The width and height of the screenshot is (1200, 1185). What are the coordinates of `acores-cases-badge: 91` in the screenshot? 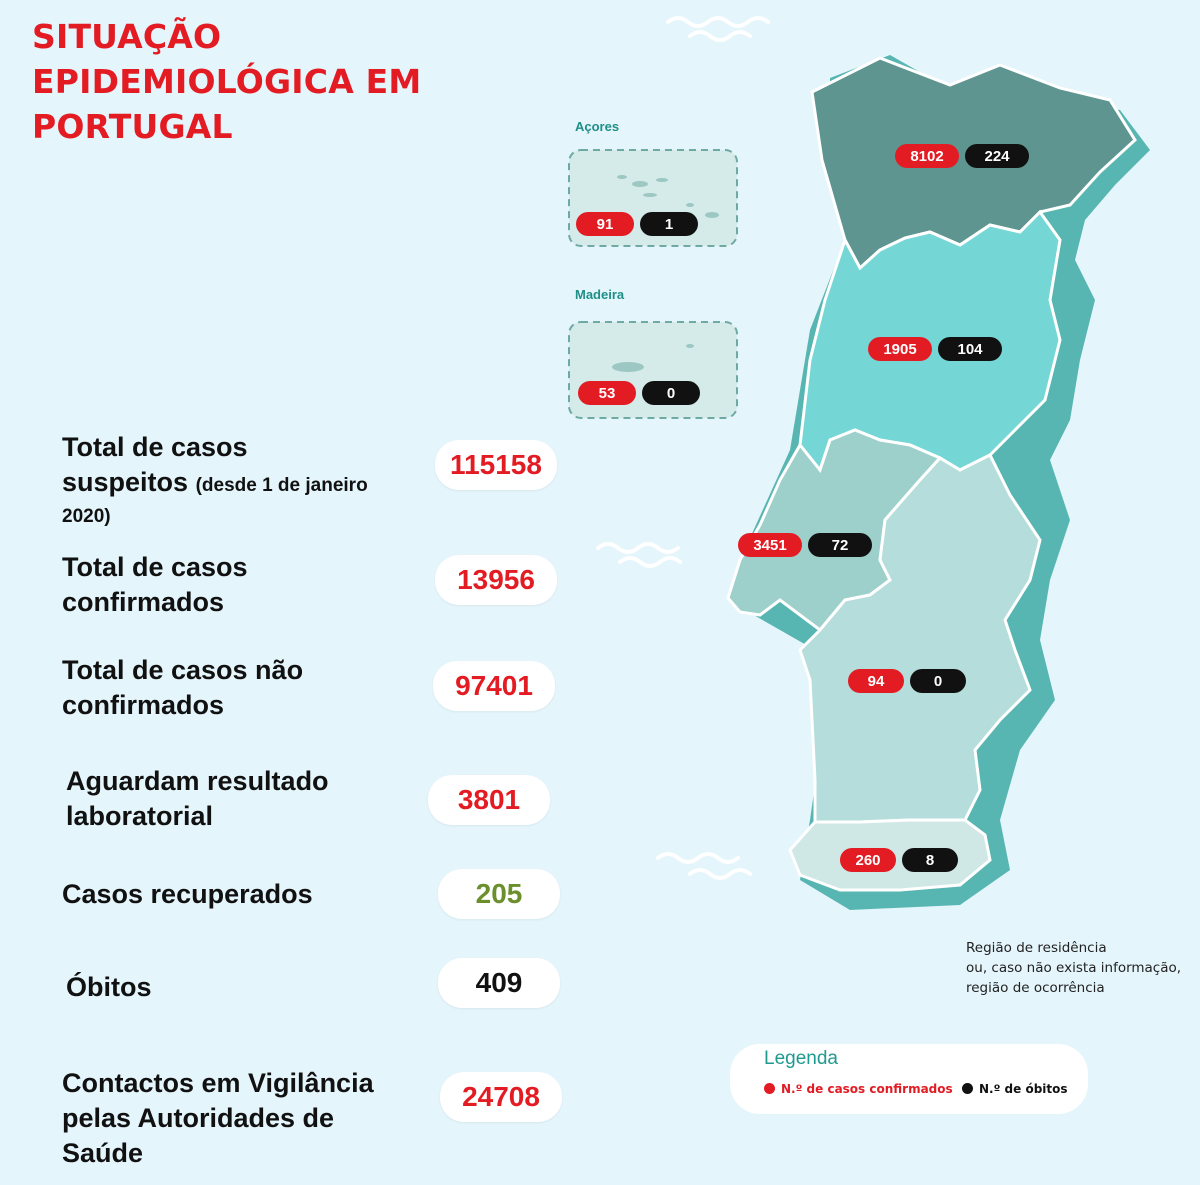 It's located at (605, 224).